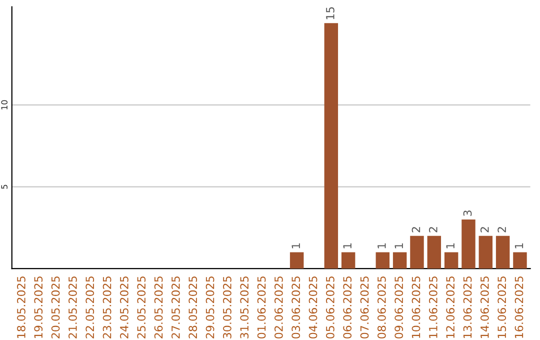 The height and width of the screenshot is (340, 540). I want to click on x-tick-label: 23.05.2025, so click(107, 307).